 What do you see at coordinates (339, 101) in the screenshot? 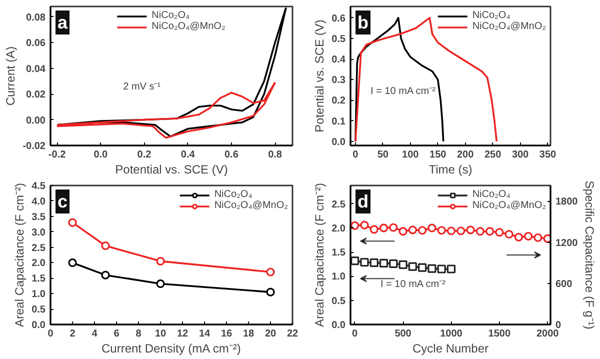
I see `y-tick-label: 0.2` at bounding box center [339, 101].